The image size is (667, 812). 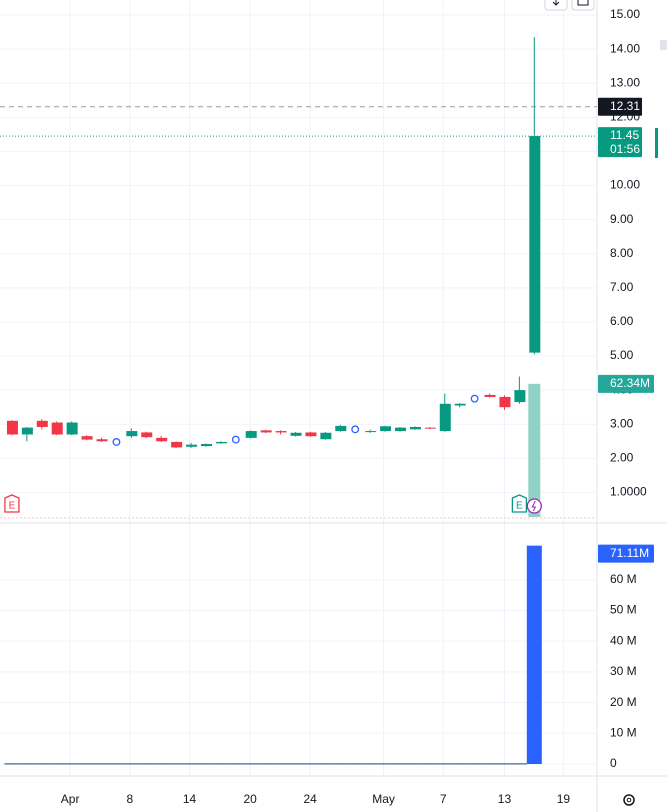 What do you see at coordinates (623, 640) in the screenshot?
I see `volume-tick-label: 40 M` at bounding box center [623, 640].